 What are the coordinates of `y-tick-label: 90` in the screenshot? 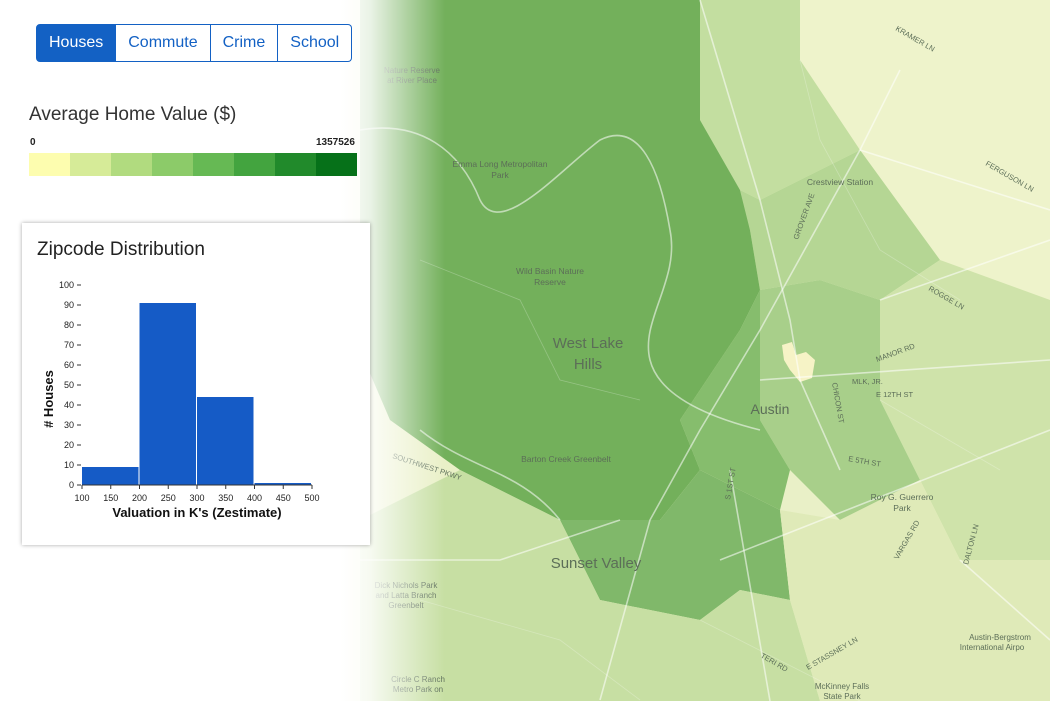 It's located at (69, 305).